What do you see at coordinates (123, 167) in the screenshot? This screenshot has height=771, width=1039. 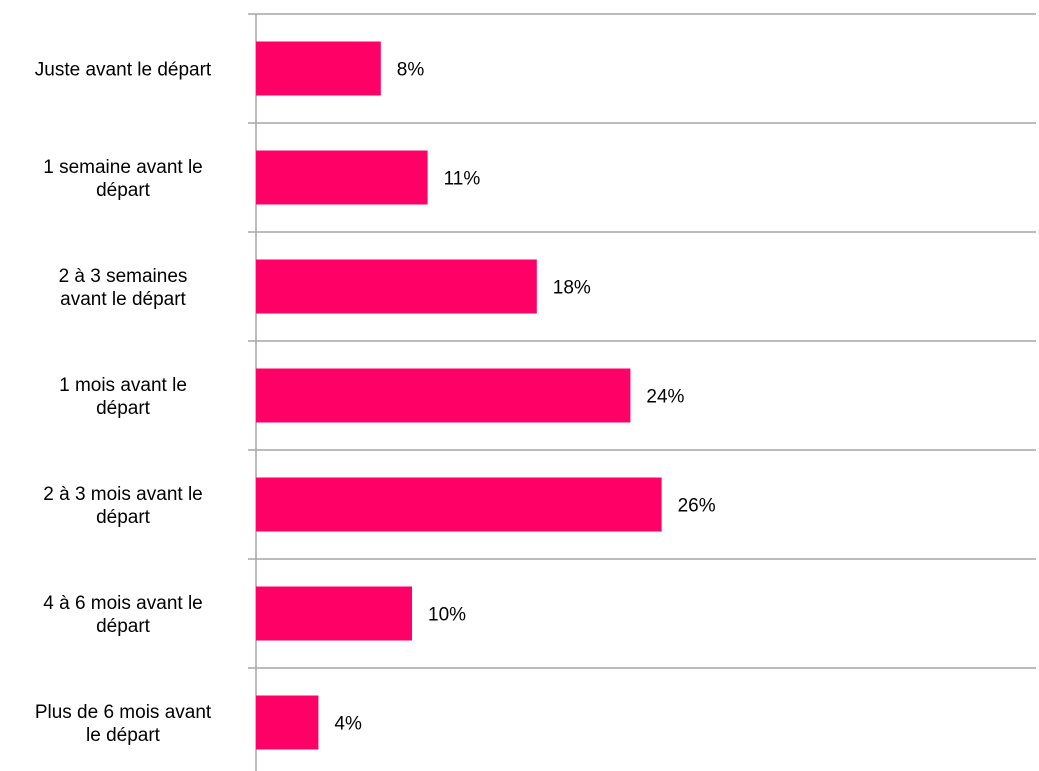 I see `category-label-line: 1 semaine avant le` at bounding box center [123, 167].